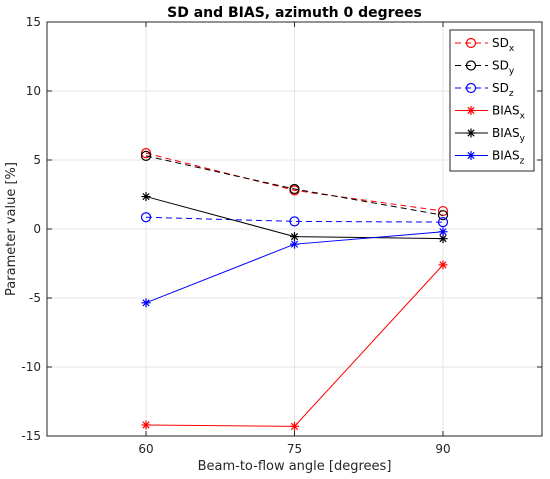 The image size is (550, 479). What do you see at coordinates (37, 160) in the screenshot?
I see `y-tick-label: 5` at bounding box center [37, 160].